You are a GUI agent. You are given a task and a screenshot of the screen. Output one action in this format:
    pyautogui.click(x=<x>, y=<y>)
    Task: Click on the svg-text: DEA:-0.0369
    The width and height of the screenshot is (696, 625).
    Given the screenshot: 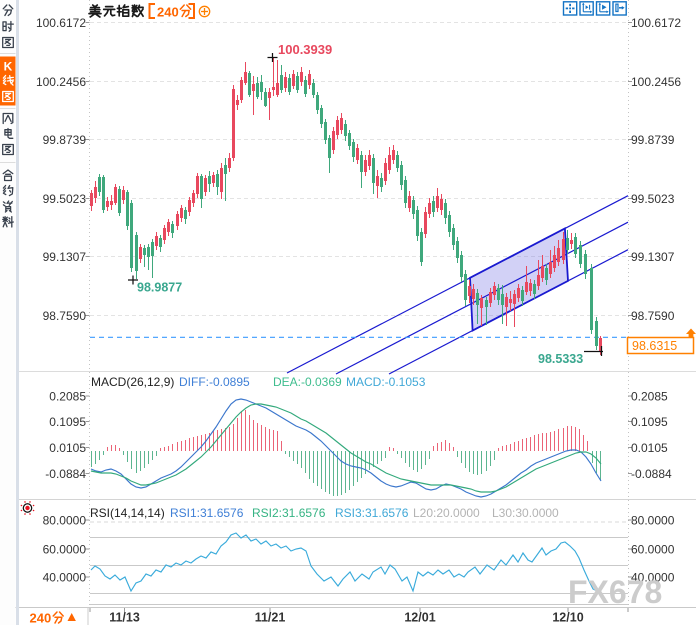 What is the action you would take?
    pyautogui.click(x=307, y=382)
    